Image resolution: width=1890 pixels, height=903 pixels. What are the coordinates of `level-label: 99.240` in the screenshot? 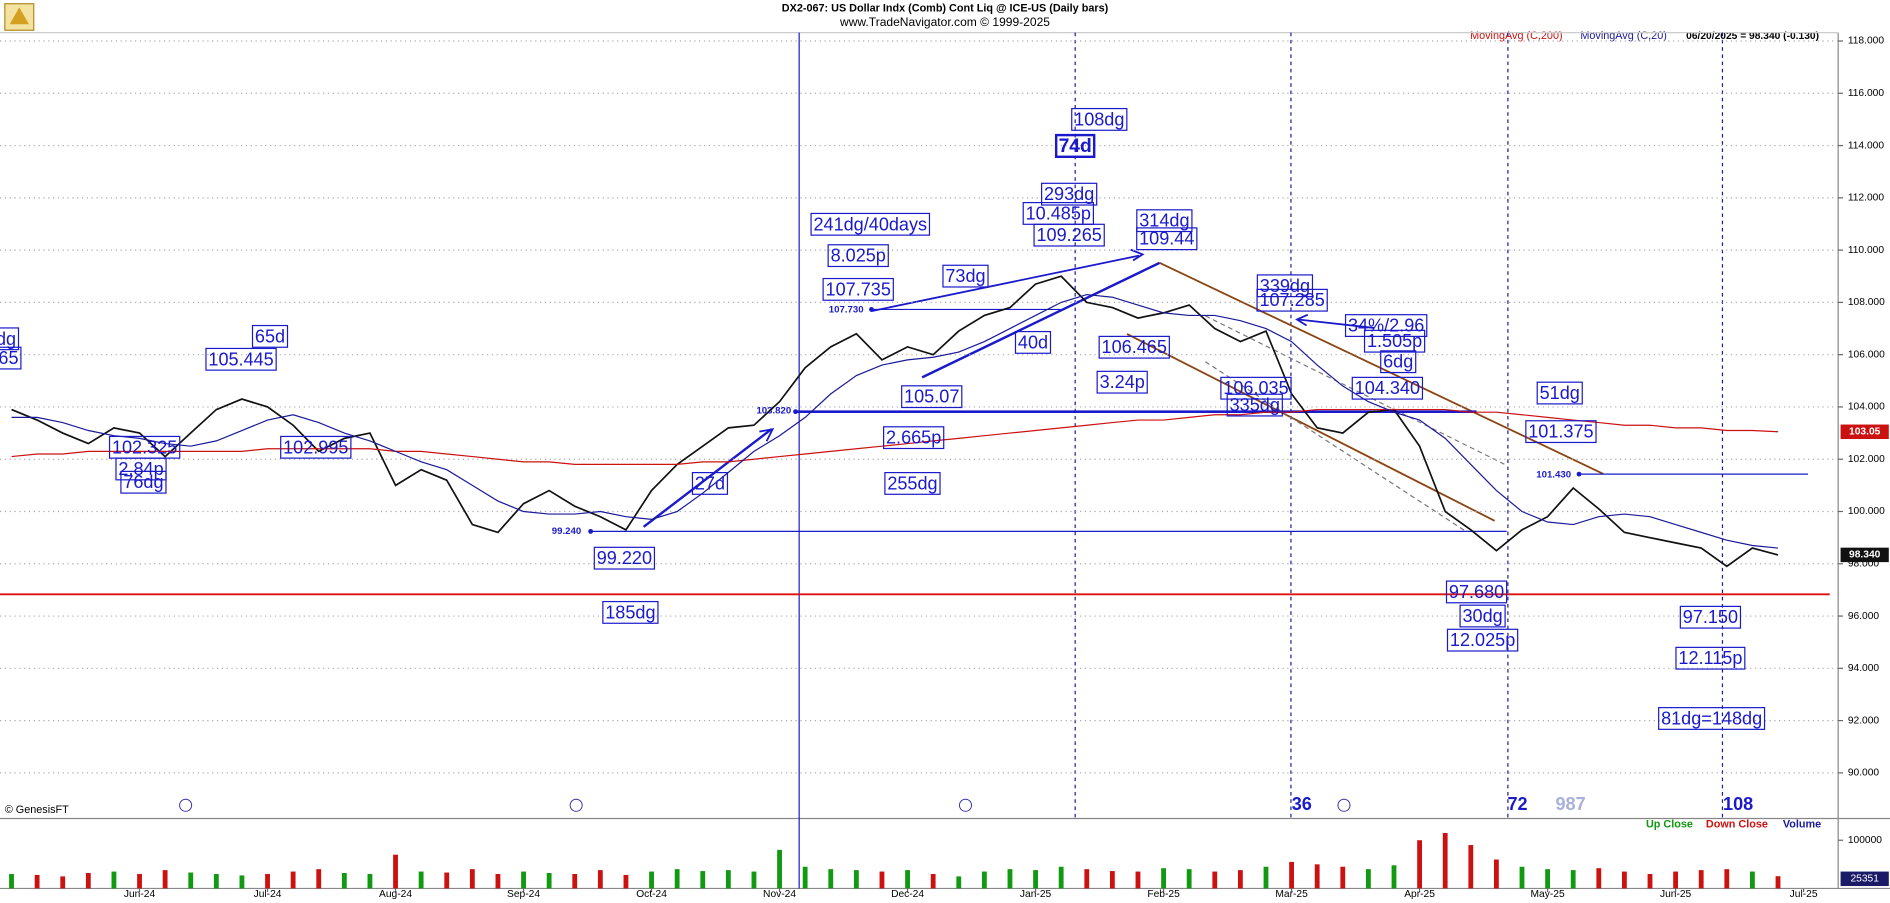 It's located at (566, 531).